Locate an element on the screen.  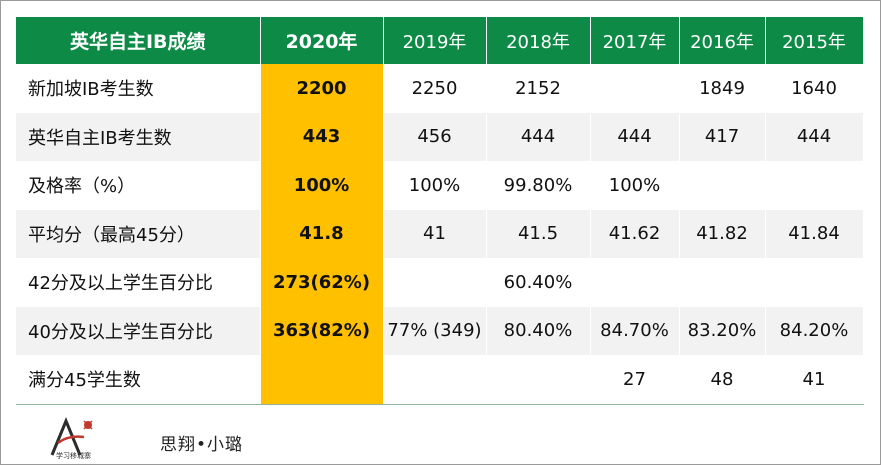
table-cell: 363(82%) is located at coordinates (322, 330).